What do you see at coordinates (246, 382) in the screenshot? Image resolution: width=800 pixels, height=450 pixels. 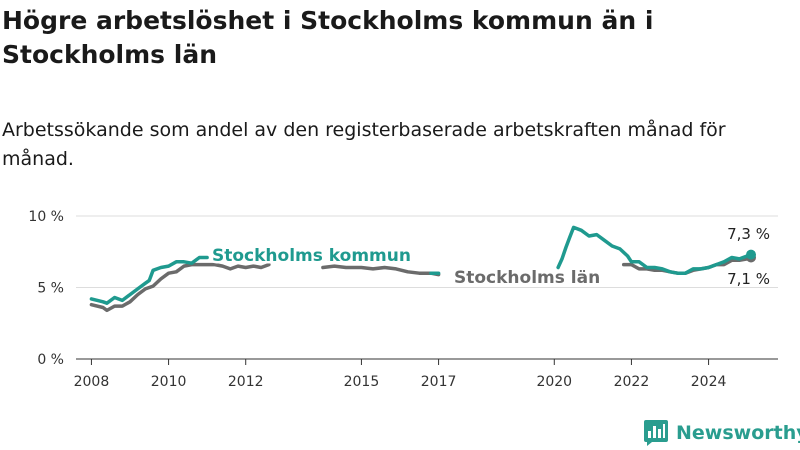 I see `x-tick-label: 2012` at bounding box center [246, 382].